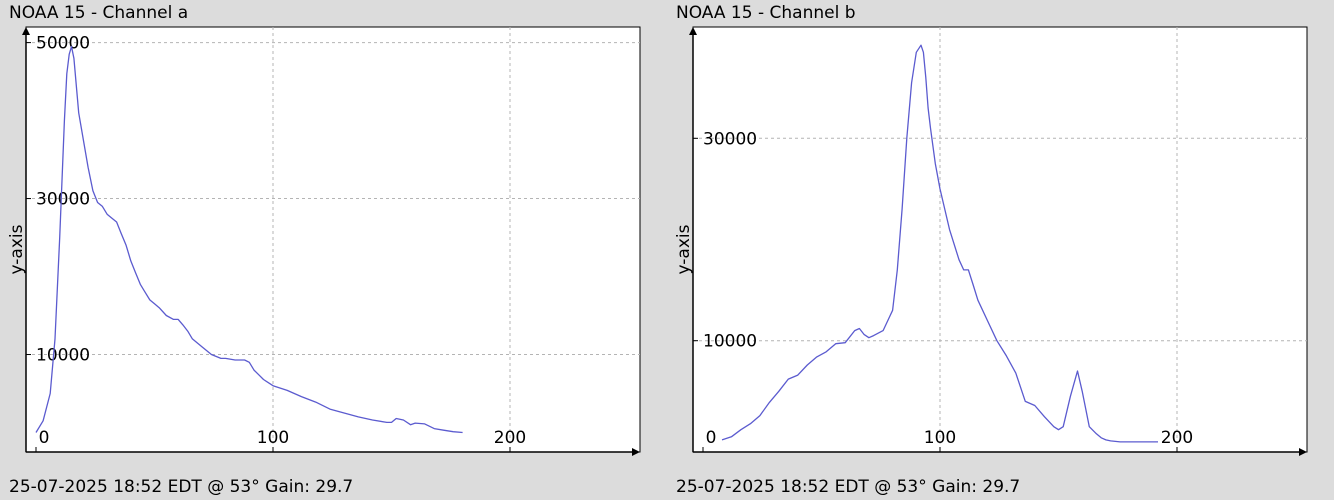 The height and width of the screenshot is (500, 1334). I want to click on panel-title: NOAA 15 - Channel a, so click(99, 13).